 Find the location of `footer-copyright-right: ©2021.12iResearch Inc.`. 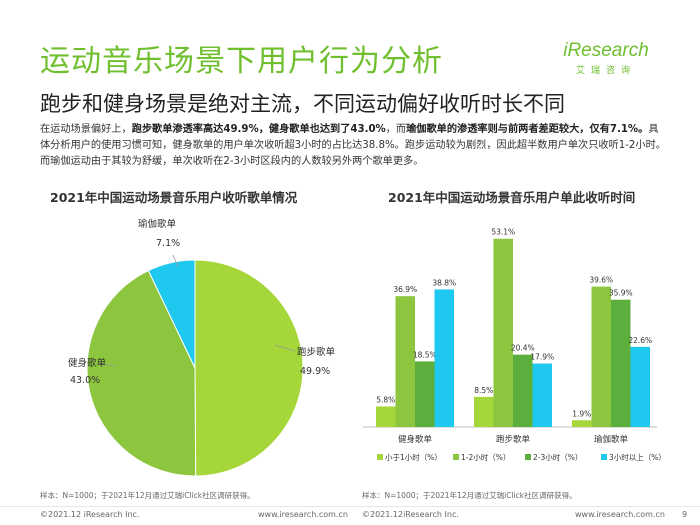

footer-copyright-right: ©2021.12iResearch Inc. is located at coordinates (410, 514).